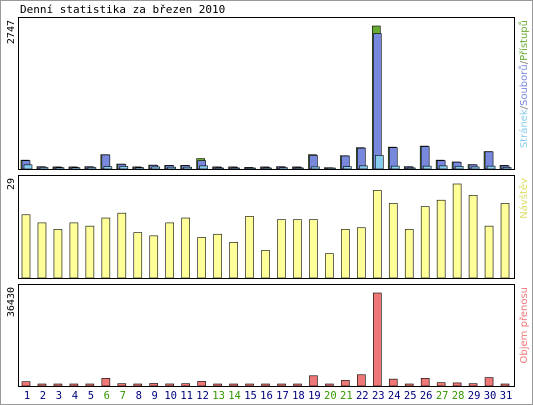  Describe the element at coordinates (170, 396) in the screenshot. I see `x-tick-label-day-10: 10` at that location.